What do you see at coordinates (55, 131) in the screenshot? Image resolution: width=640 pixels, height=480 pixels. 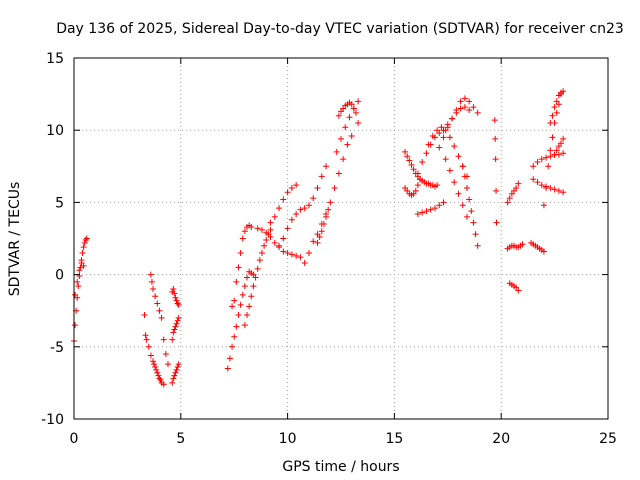 I see `y-tick-label: 10` at bounding box center [55, 131].